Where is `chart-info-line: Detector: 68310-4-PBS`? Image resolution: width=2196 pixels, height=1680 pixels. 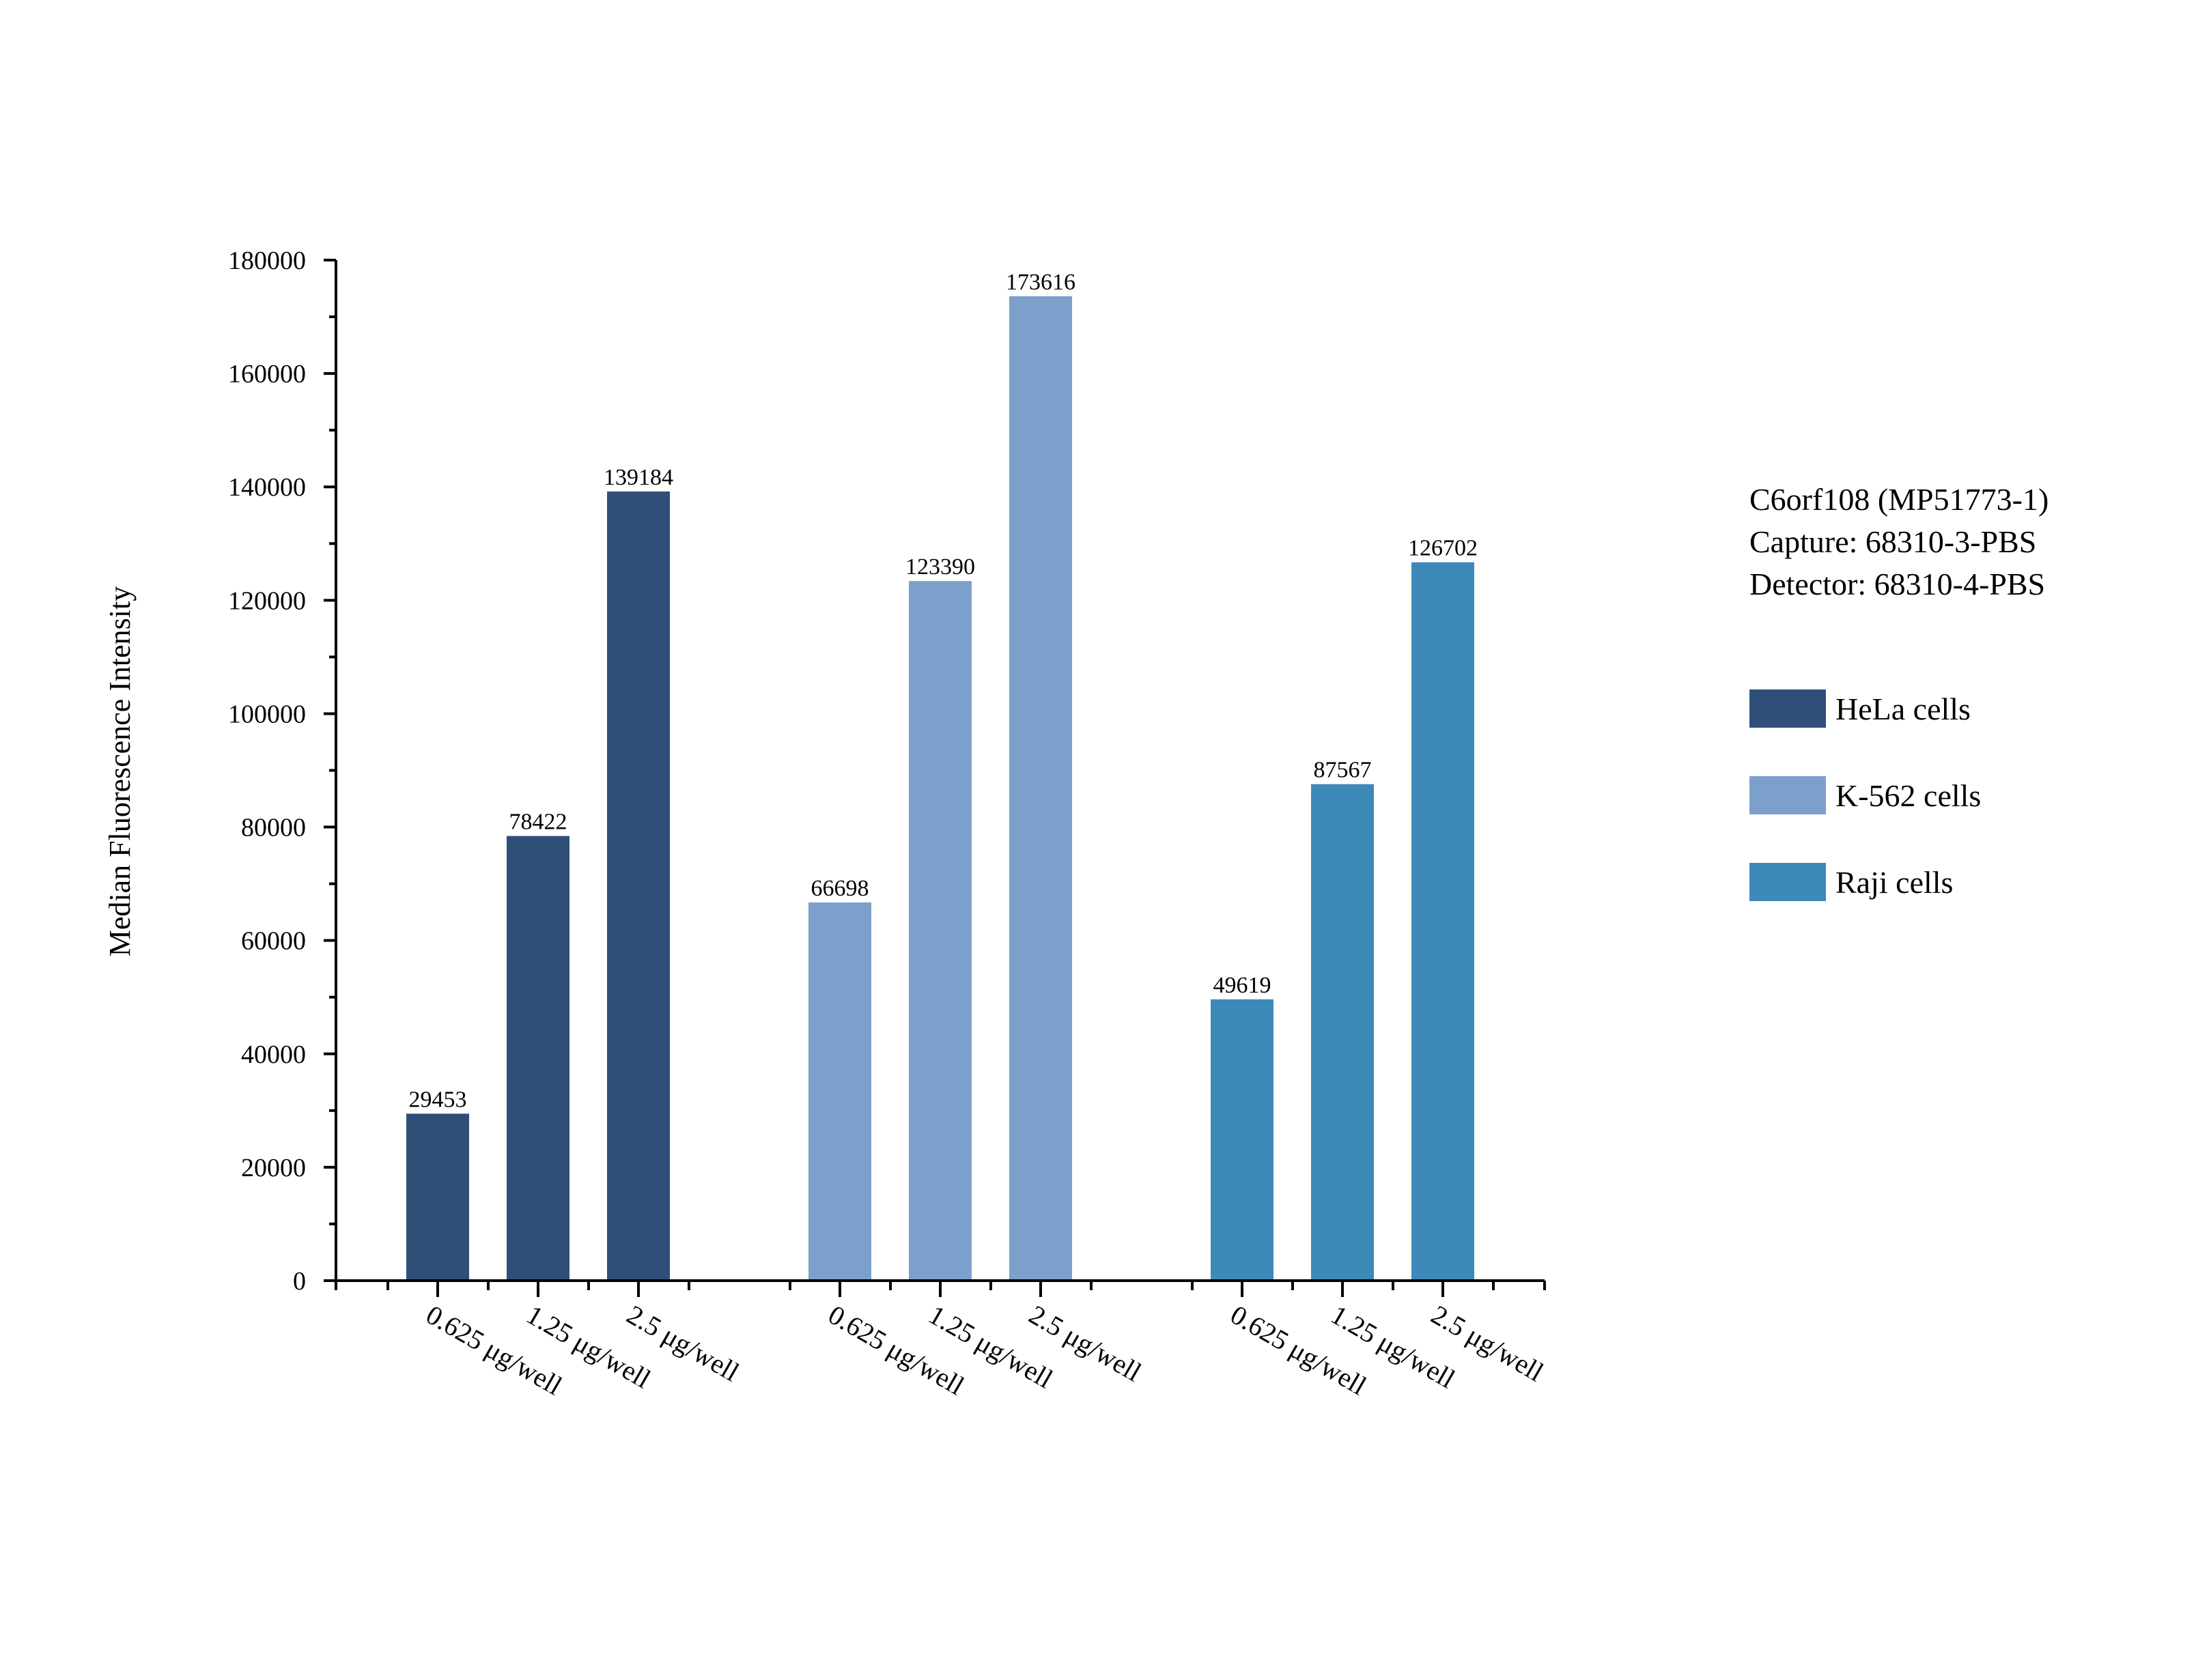 chart-info-line: Detector: 68310-4-PBS is located at coordinates (1897, 584).